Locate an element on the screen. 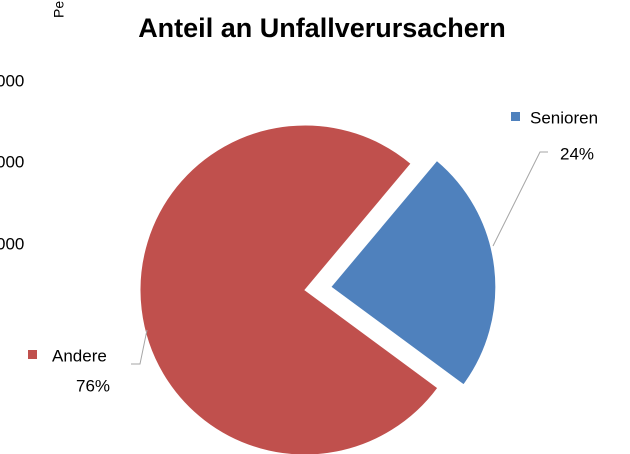 The image size is (630, 454). value-label: 76% is located at coordinates (93, 385).